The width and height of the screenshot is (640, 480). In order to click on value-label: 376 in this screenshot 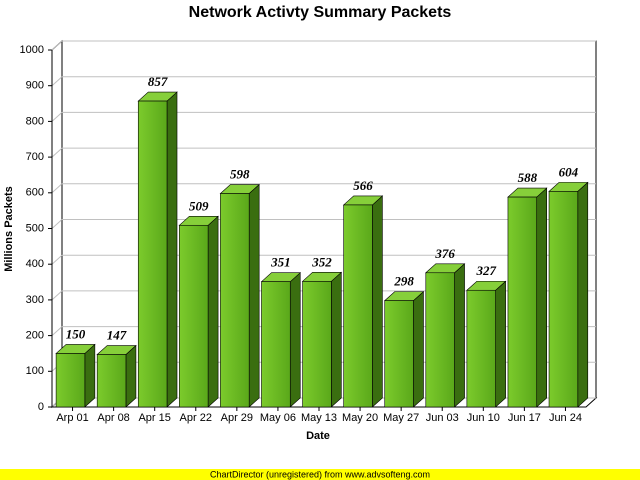, I will do `click(444, 253)`.